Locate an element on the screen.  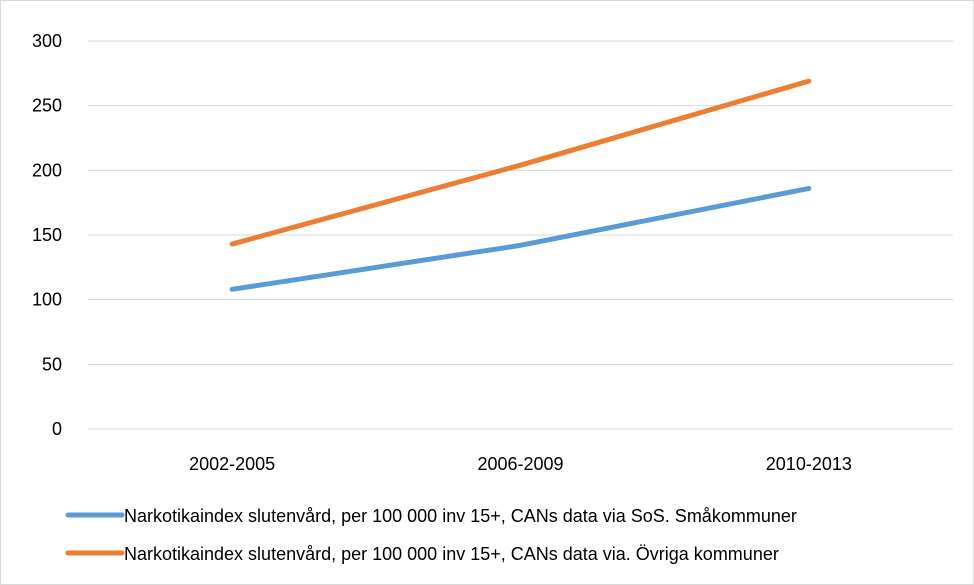
x-tick-label-2: 2010-2013 is located at coordinates (809, 464).